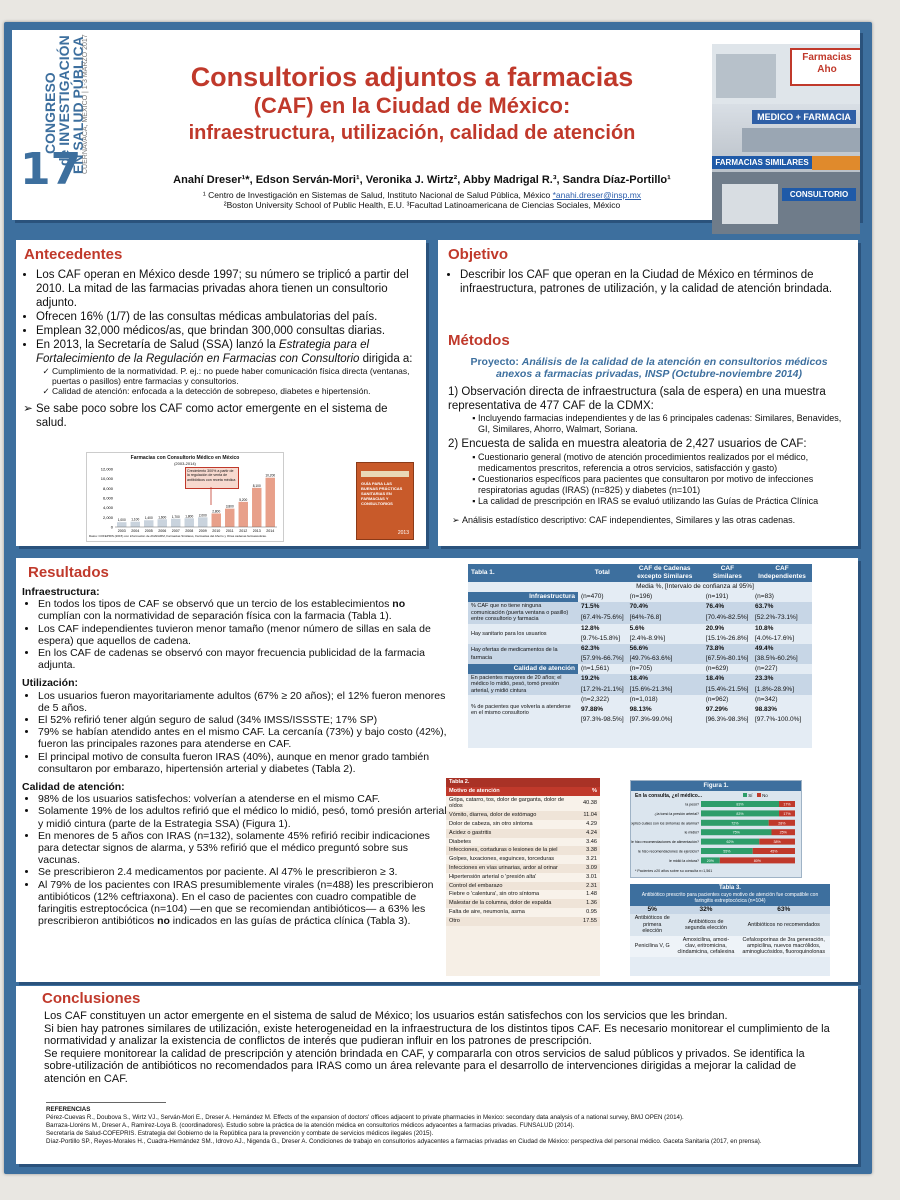  I want to click on author-email: *anahi.dreser@insp.mx, so click(597, 195).